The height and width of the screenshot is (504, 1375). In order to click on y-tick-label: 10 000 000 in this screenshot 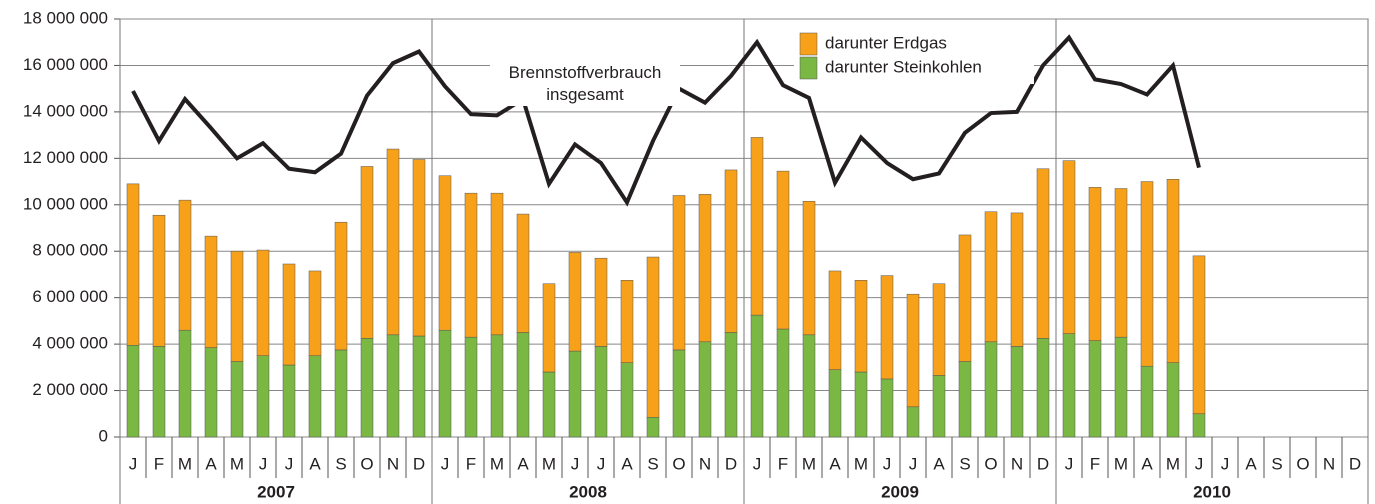, I will do `click(65, 203)`.